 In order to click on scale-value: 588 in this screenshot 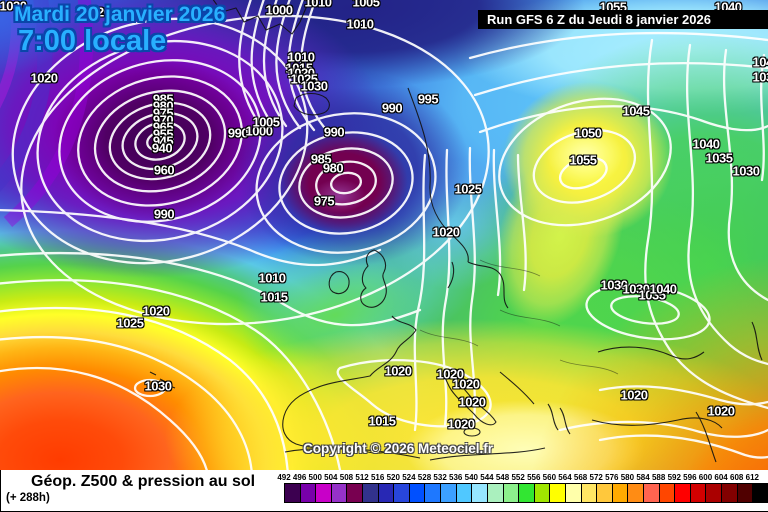, I will do `click(658, 477)`.